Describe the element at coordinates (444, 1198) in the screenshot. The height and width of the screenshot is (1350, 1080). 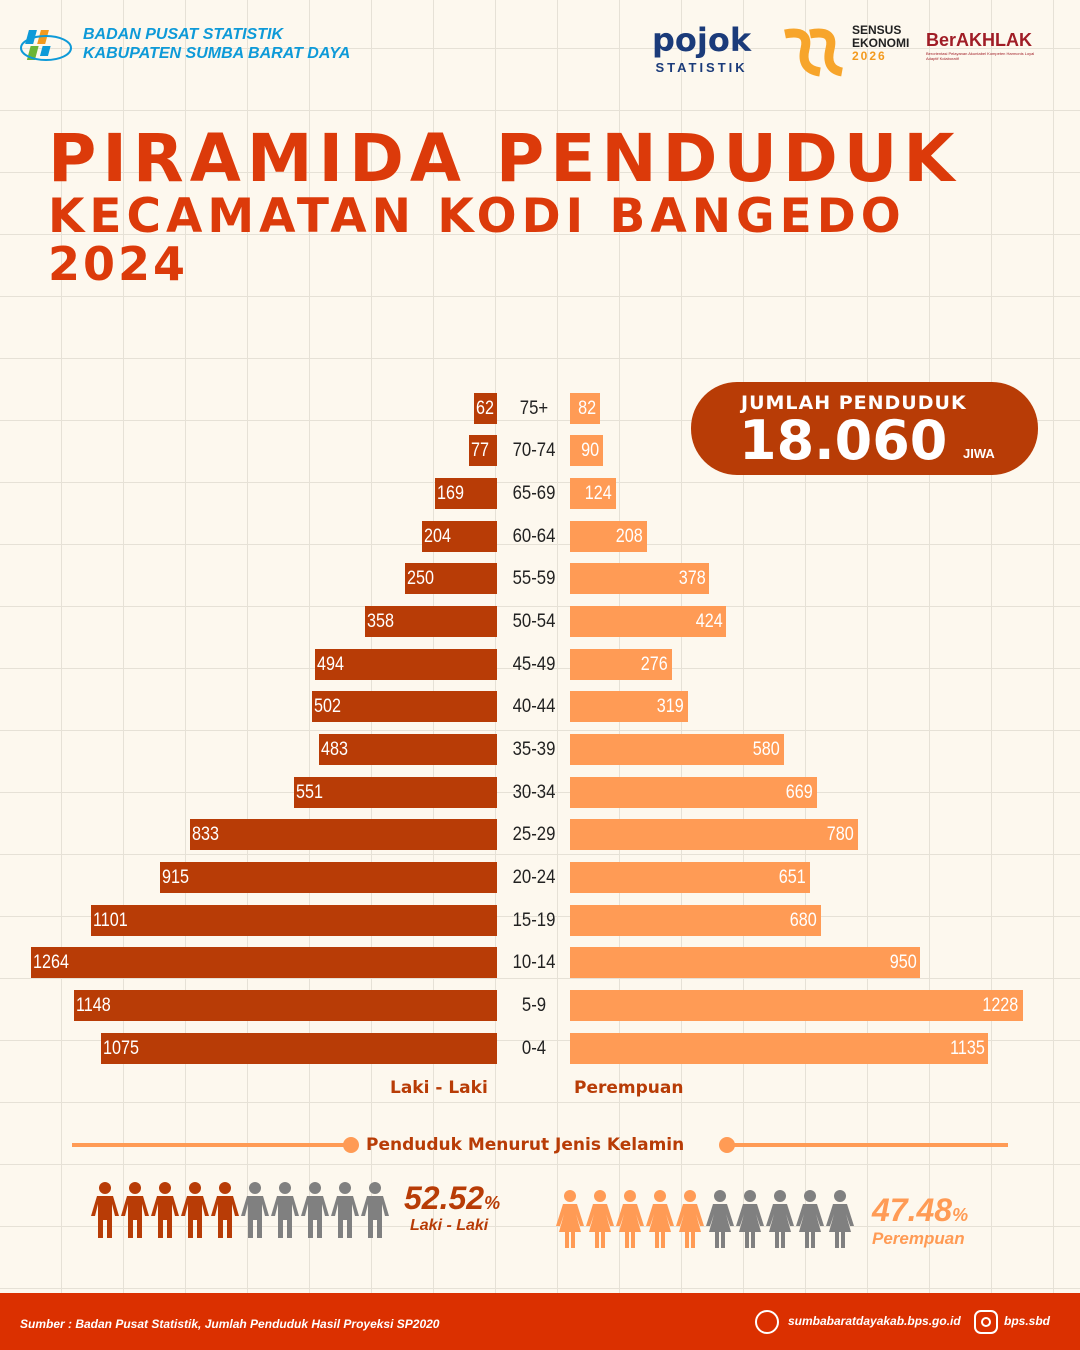
I see `male-percent: 52.52` at that location.